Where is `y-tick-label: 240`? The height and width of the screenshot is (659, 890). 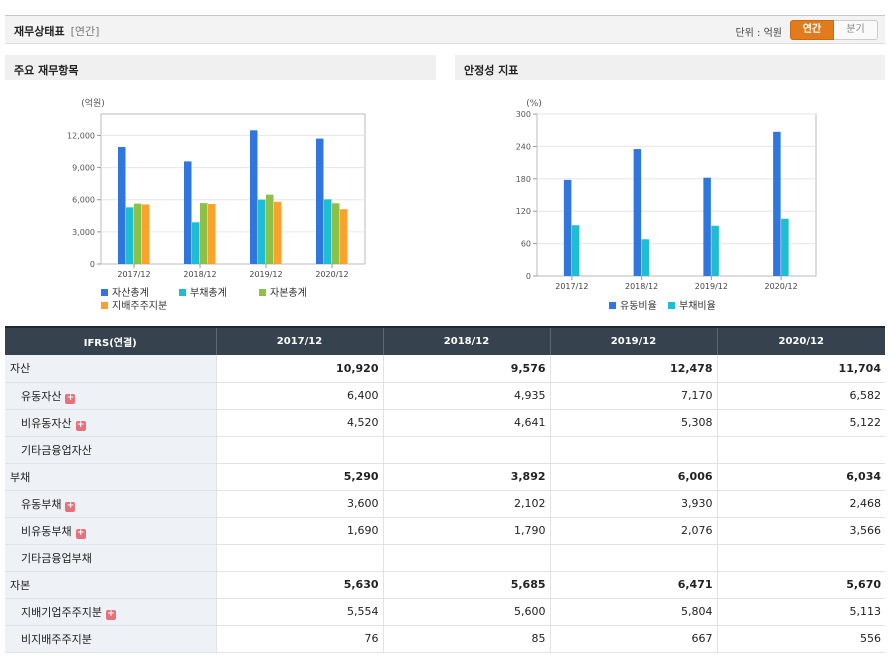 y-tick-label: 240 is located at coordinates (523, 146).